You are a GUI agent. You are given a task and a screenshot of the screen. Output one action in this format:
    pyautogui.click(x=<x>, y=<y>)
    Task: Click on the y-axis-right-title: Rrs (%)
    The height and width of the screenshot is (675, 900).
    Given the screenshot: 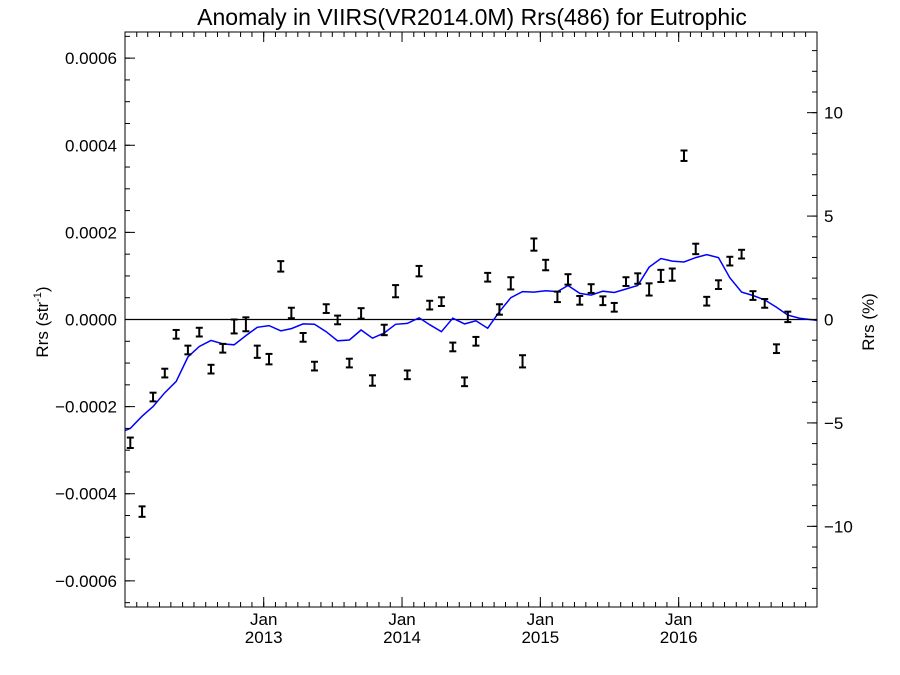 What is the action you would take?
    pyautogui.click(x=868, y=322)
    